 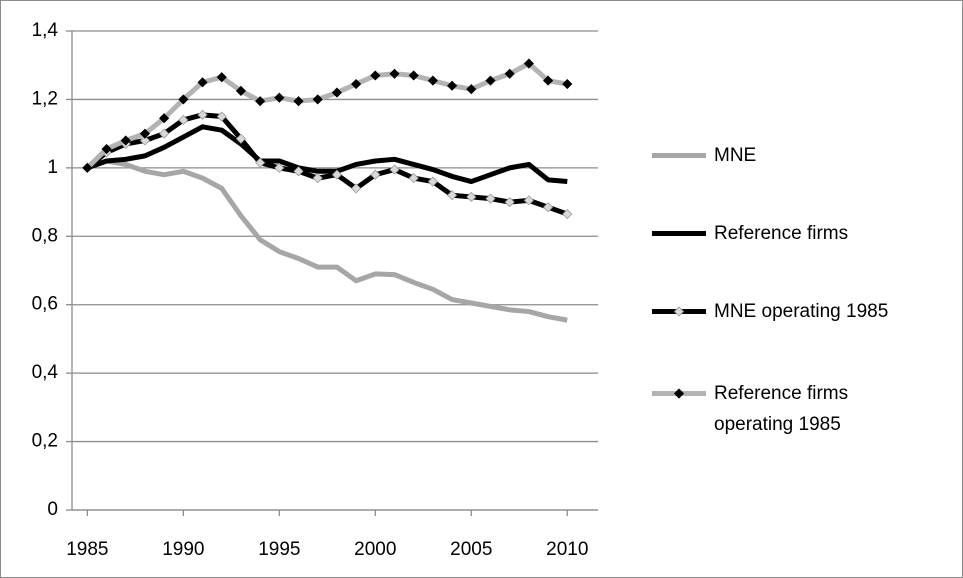 I want to click on legend-label: Reference firms, so click(x=781, y=233).